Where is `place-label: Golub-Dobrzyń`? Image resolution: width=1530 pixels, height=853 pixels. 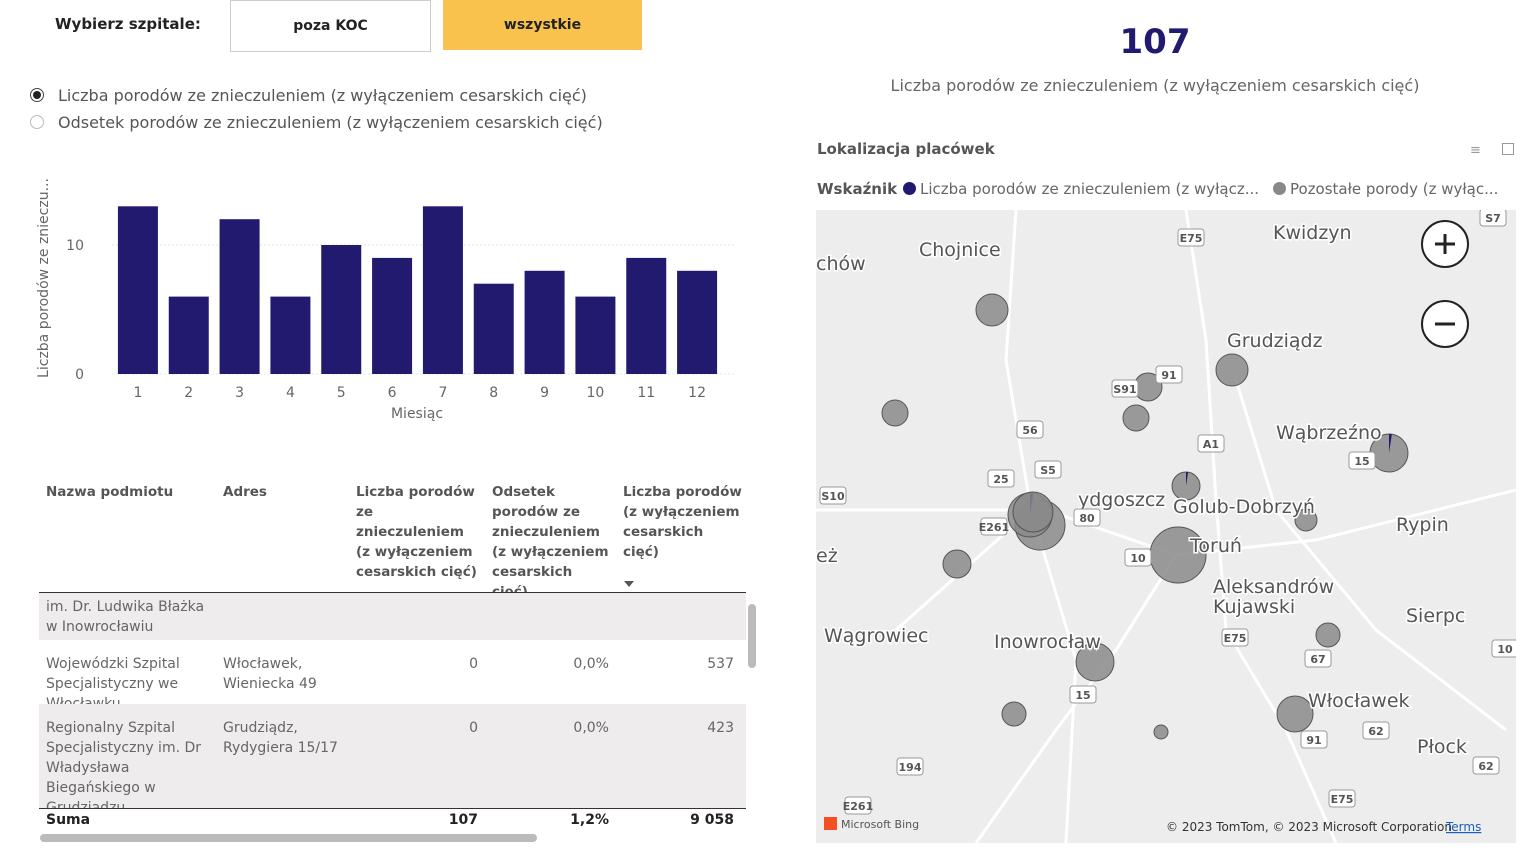 place-label: Golub-Dobrzyń is located at coordinates (1244, 507).